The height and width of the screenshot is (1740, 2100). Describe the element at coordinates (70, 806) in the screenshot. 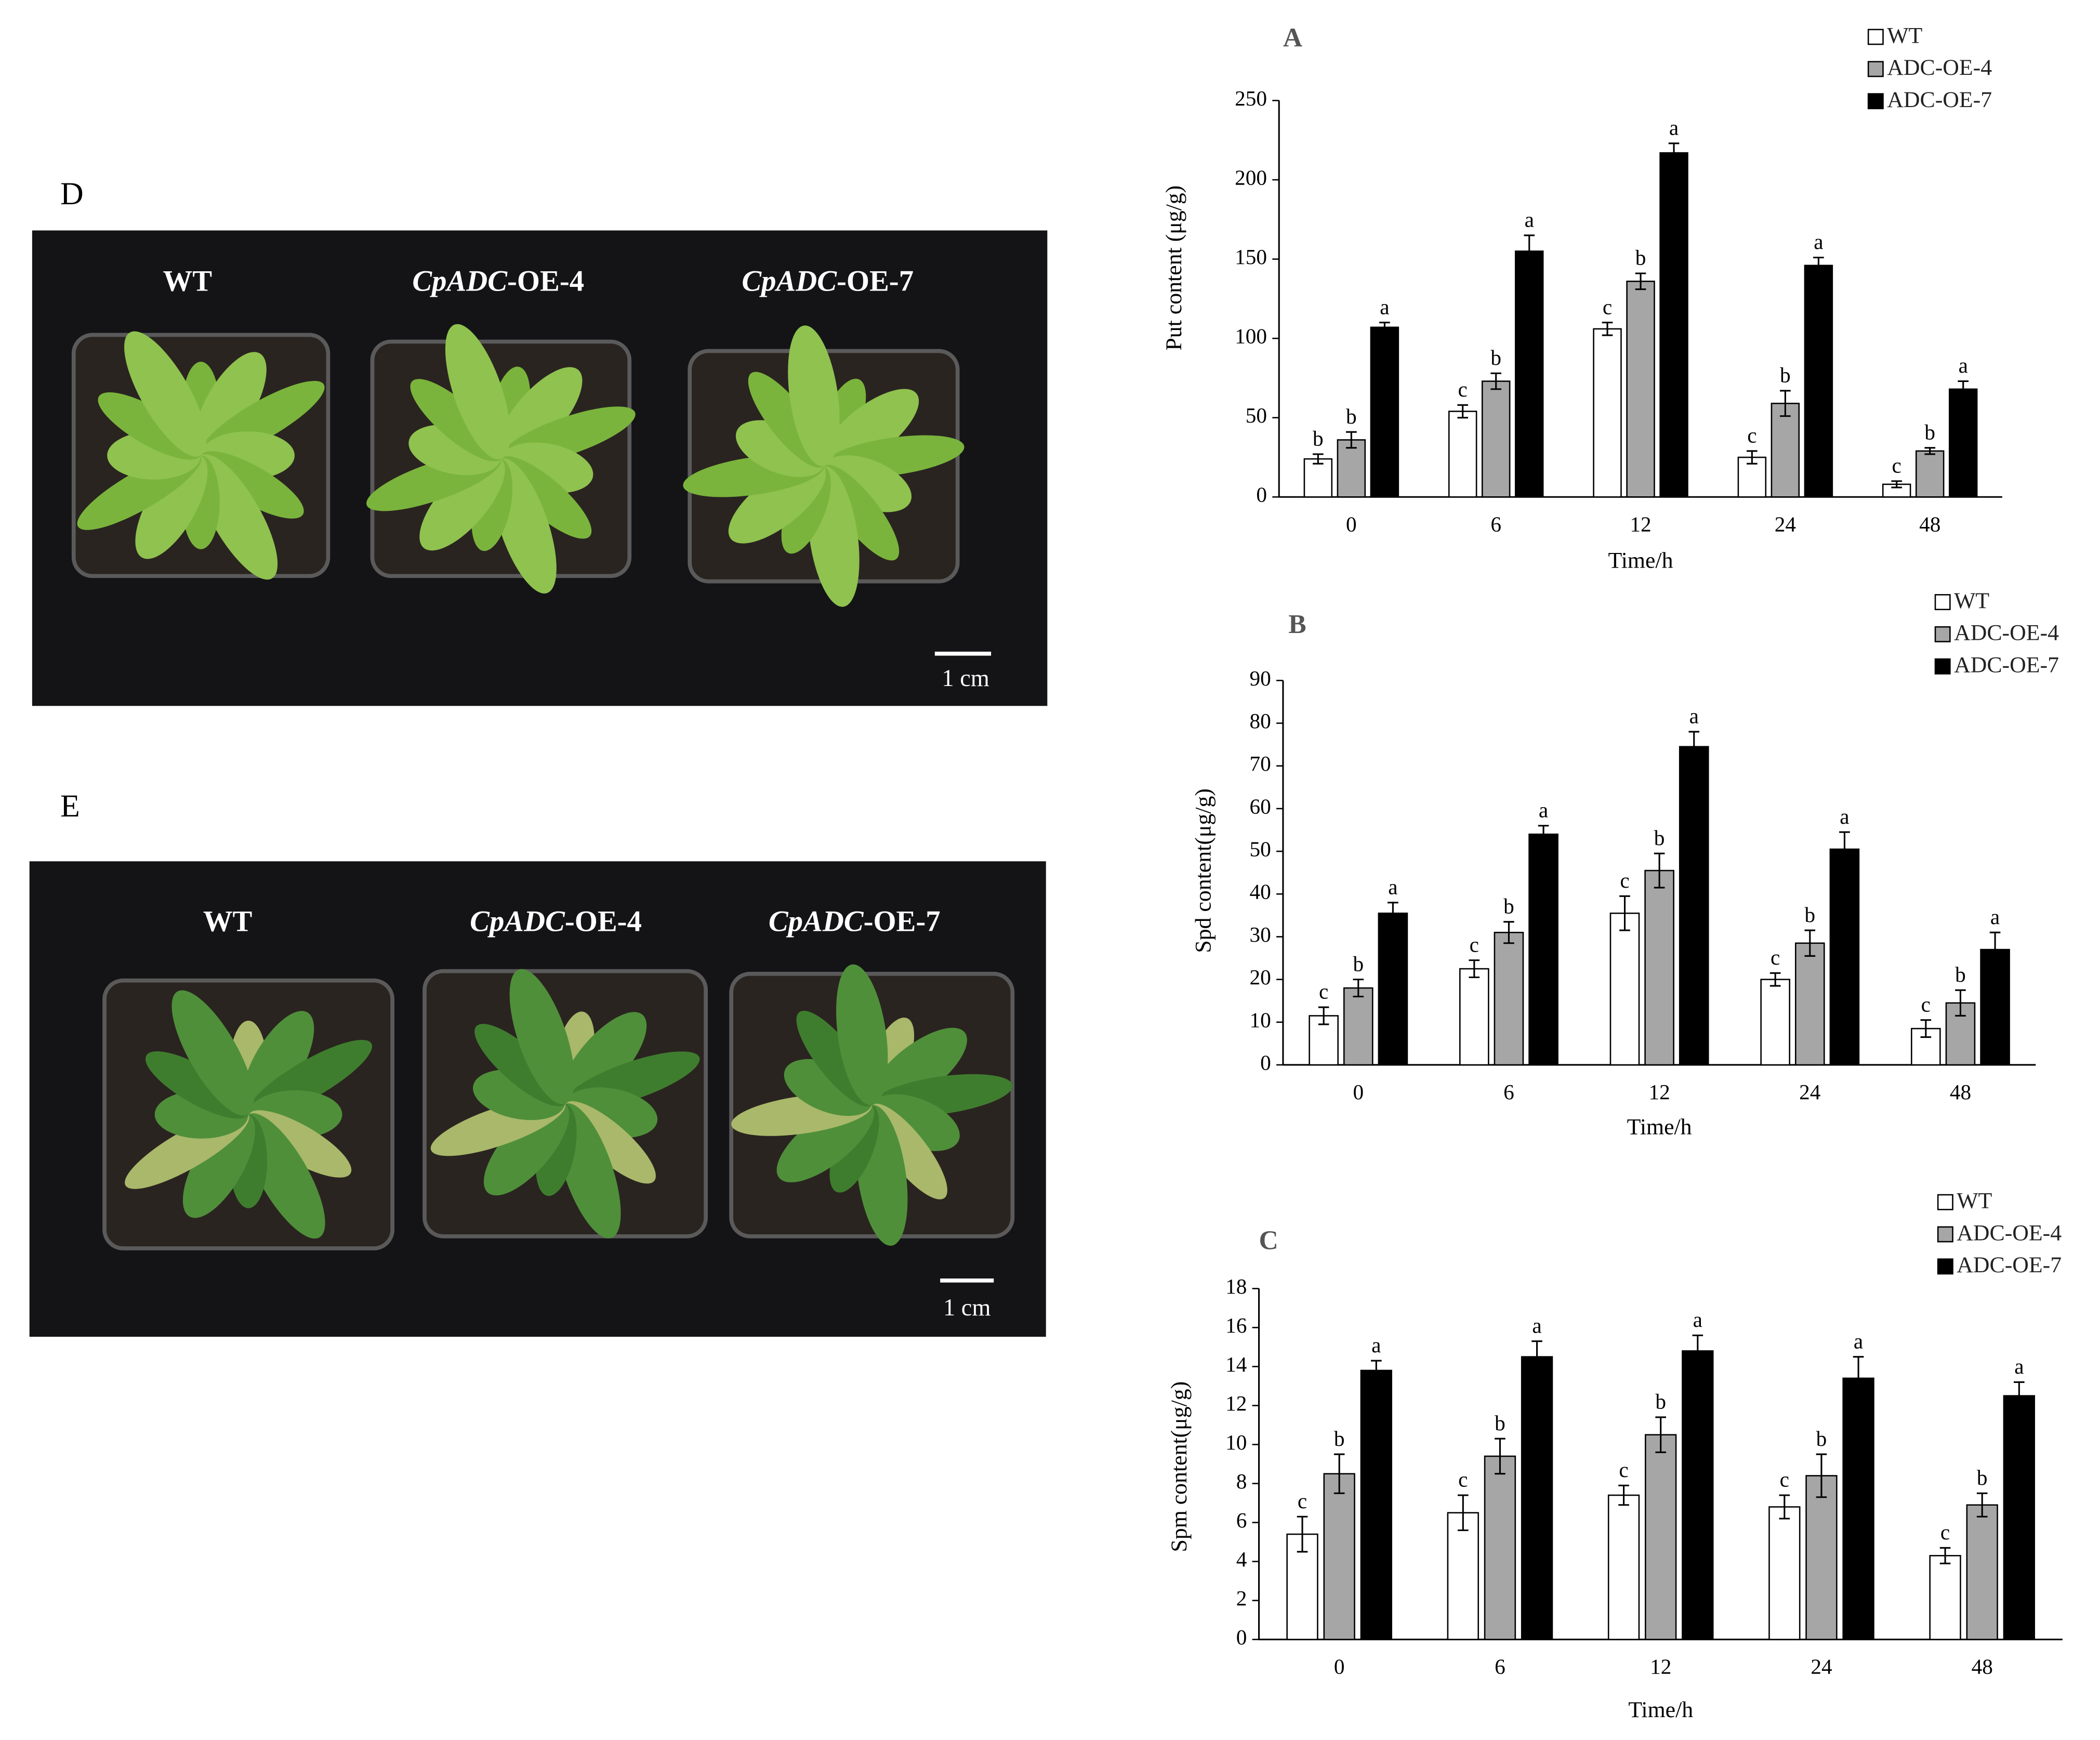

I see `panel-label: E` at that location.